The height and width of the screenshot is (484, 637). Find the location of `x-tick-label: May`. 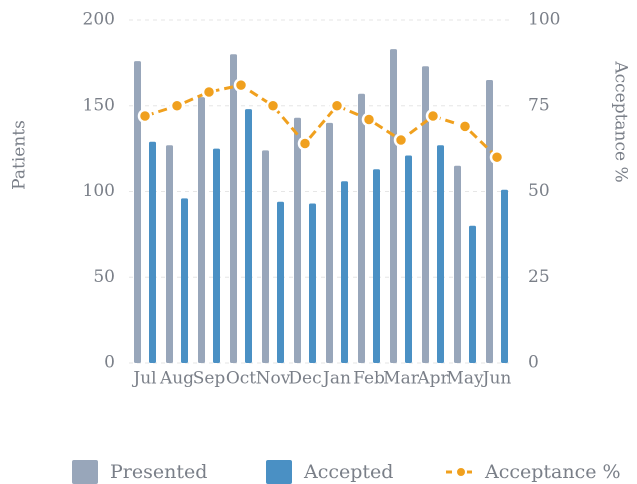

x-tick-label: May is located at coordinates (465, 379).